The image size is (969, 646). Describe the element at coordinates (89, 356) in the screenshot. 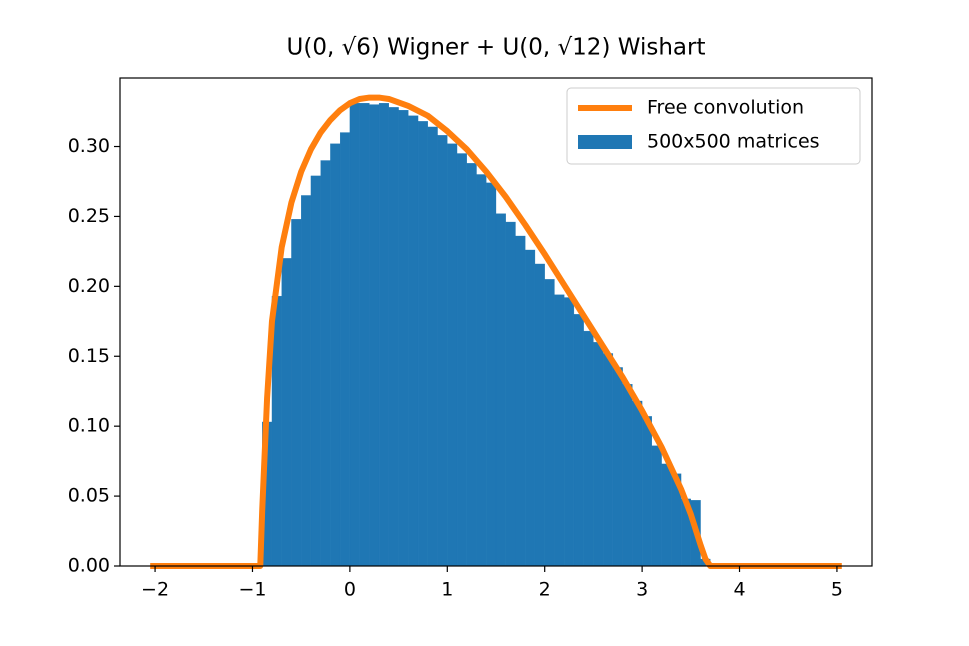

I see `y-tick-label: 0.15` at that location.